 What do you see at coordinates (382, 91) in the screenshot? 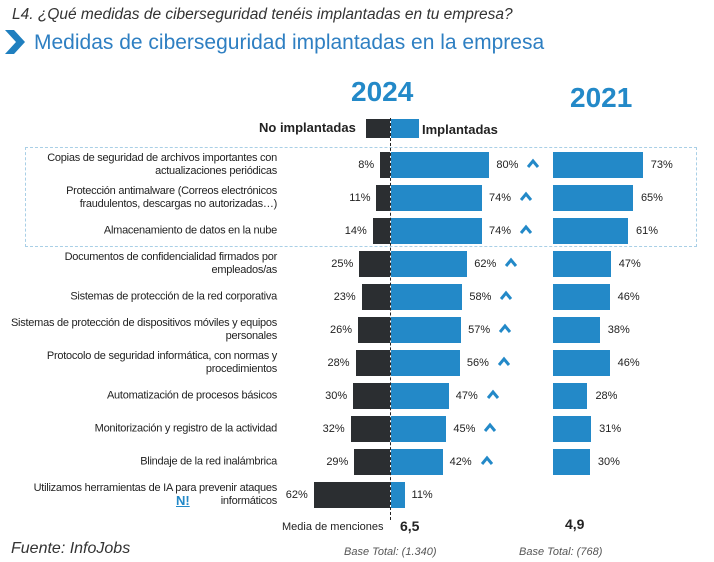
I see `year-2024: 2024` at bounding box center [382, 91].